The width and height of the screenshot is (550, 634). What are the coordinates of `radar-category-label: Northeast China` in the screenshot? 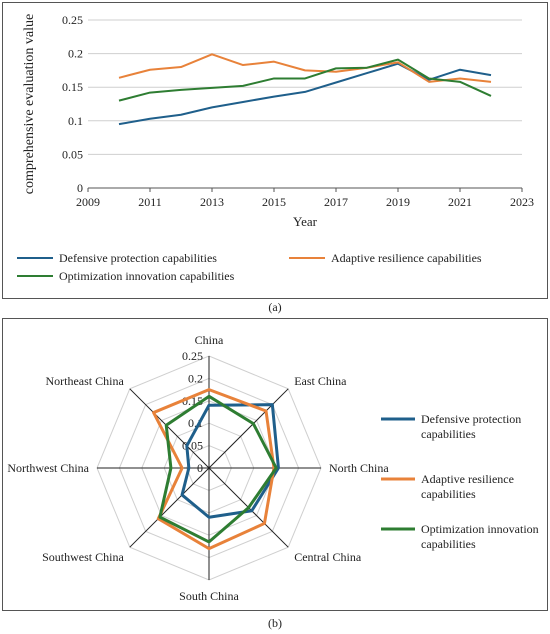 It's located at (84, 381).